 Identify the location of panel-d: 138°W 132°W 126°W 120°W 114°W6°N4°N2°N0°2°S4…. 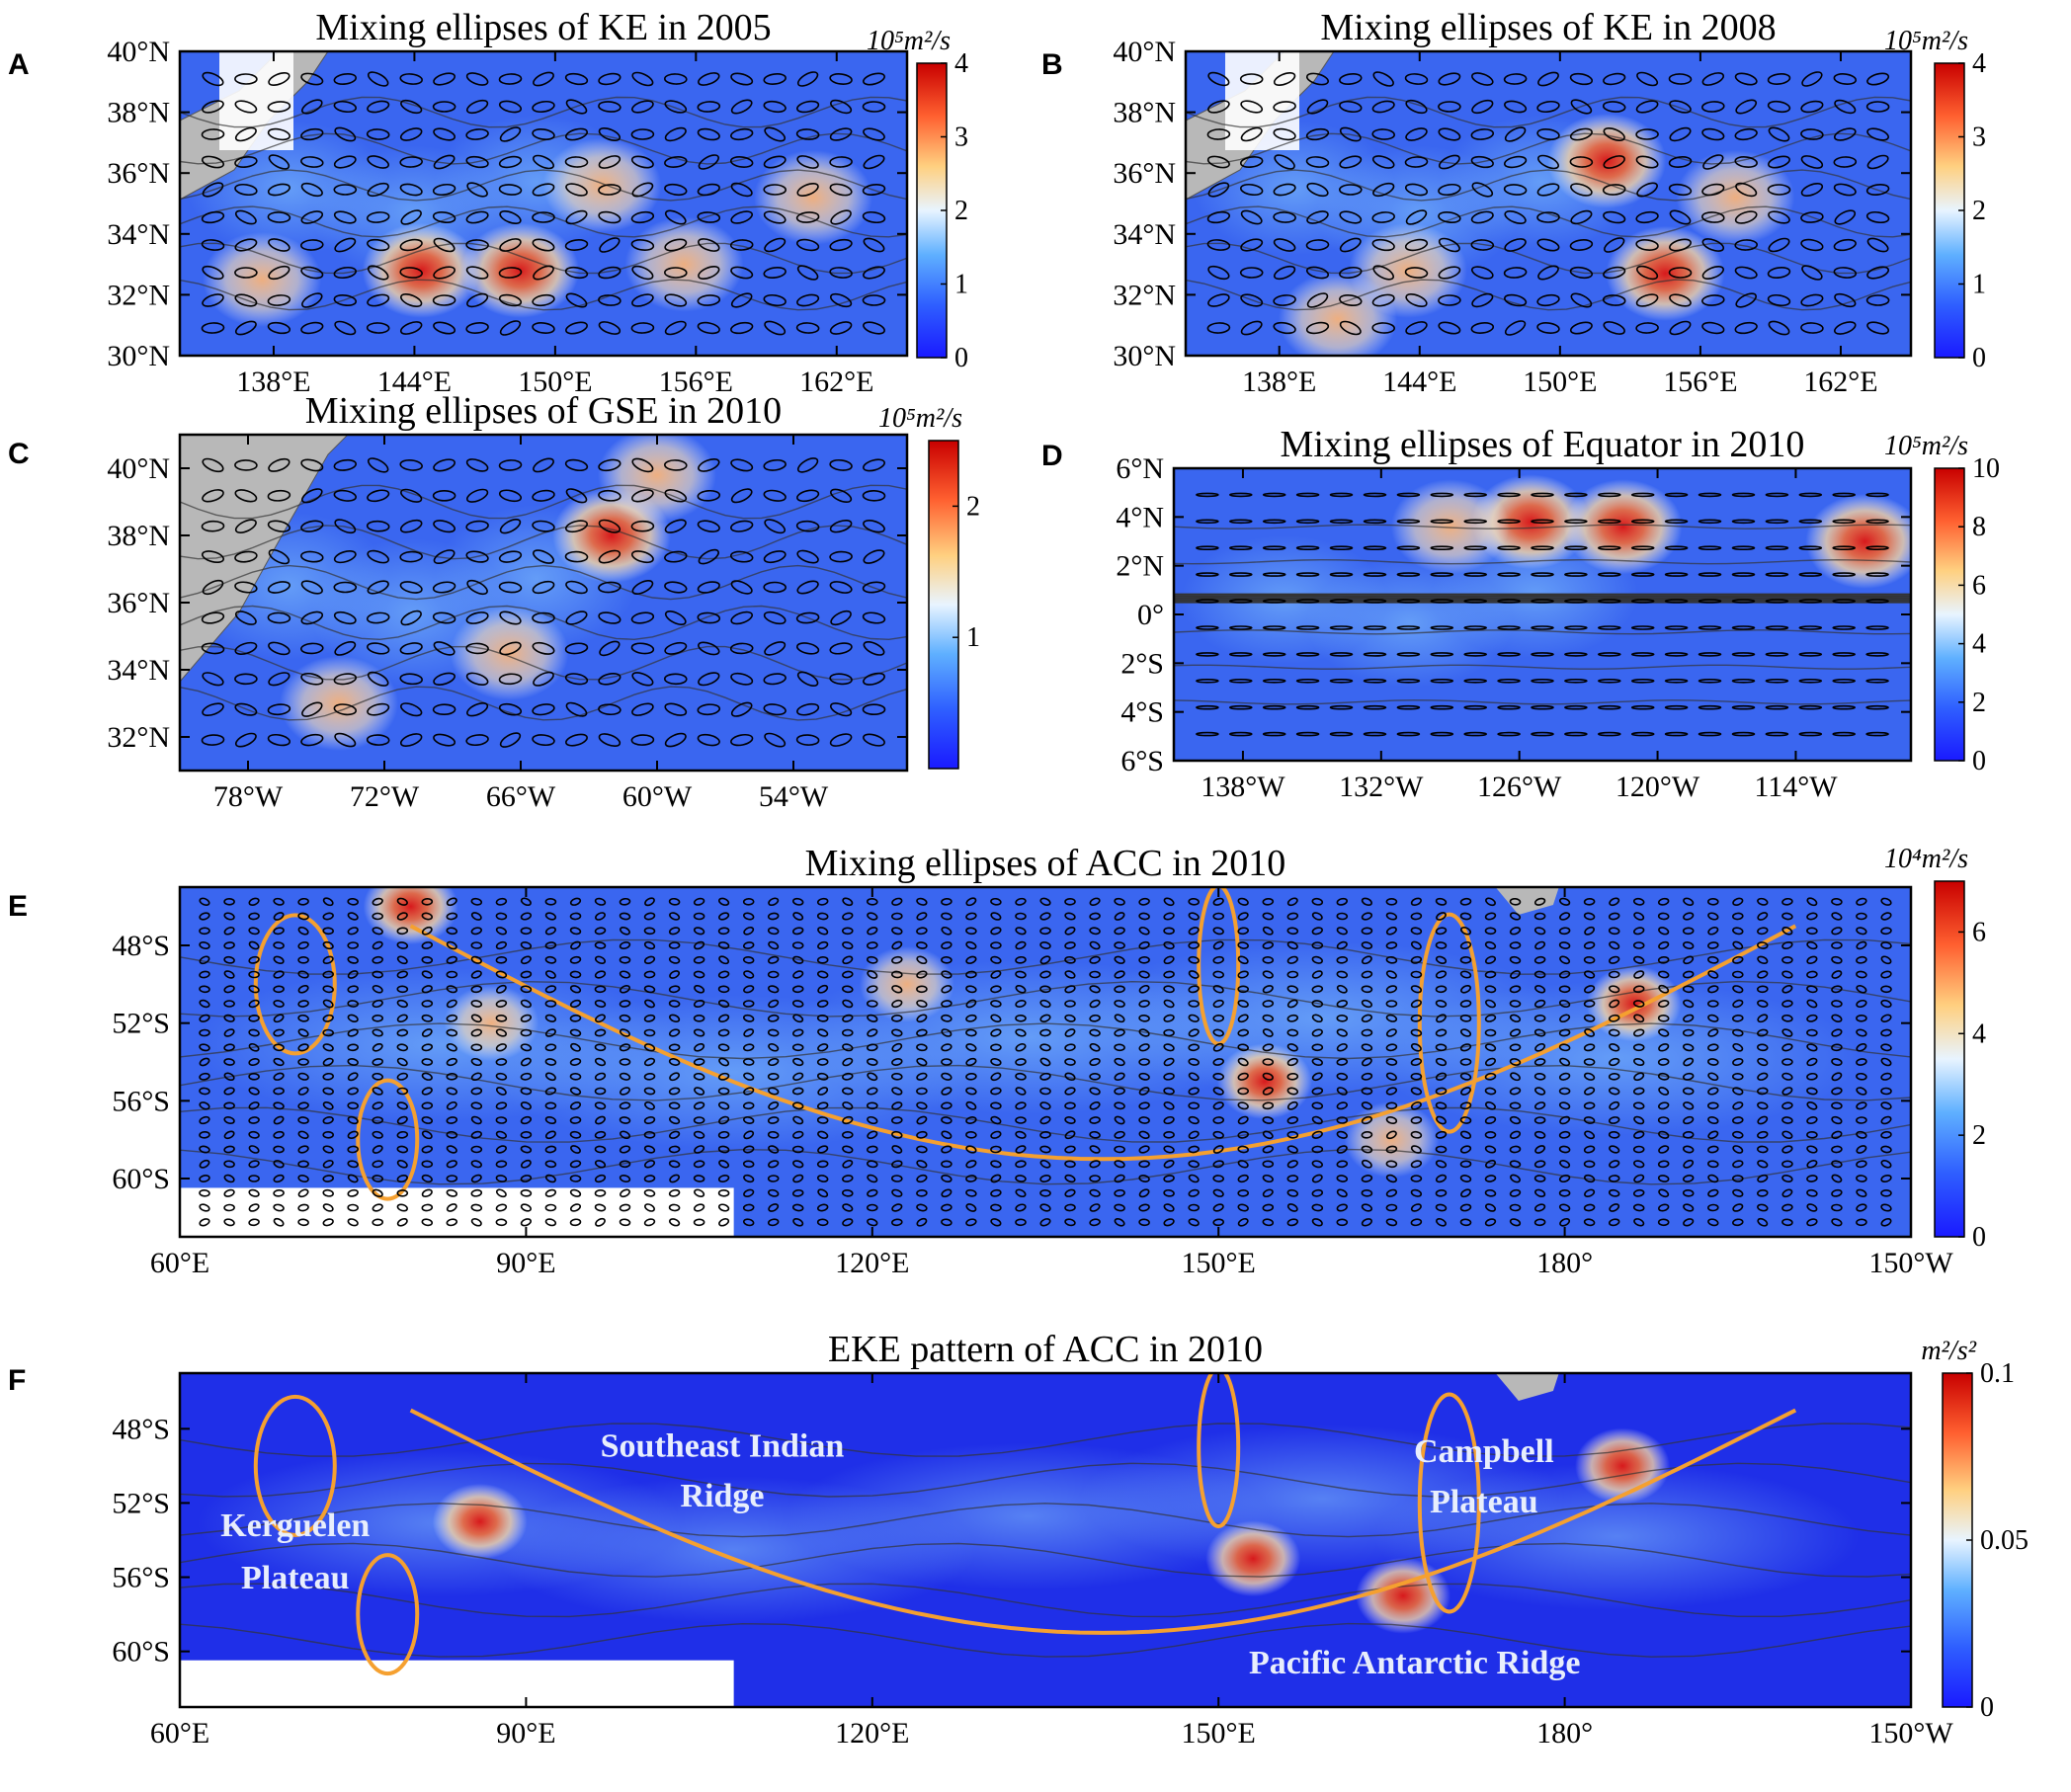
(1520, 613).